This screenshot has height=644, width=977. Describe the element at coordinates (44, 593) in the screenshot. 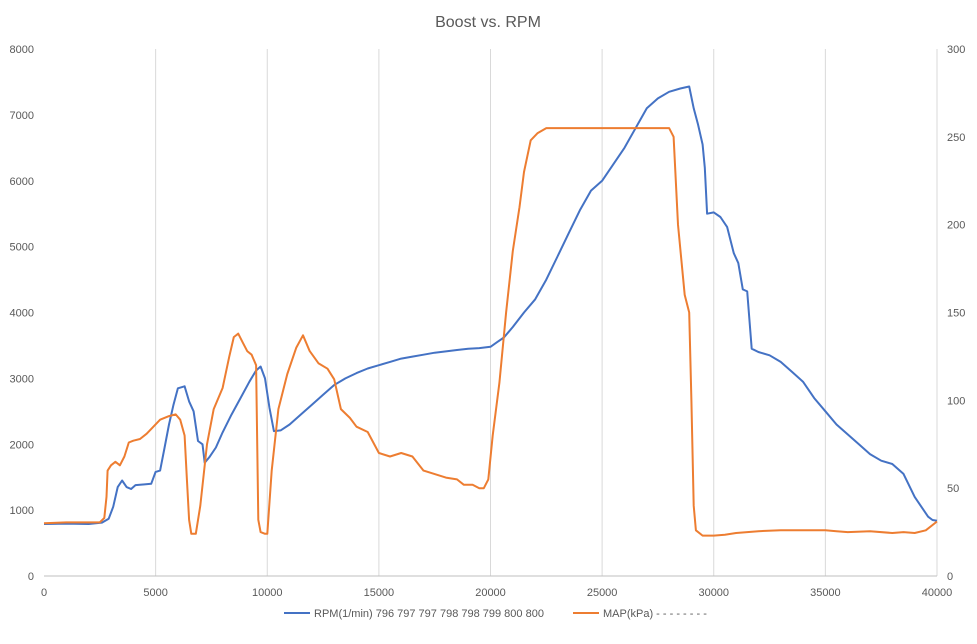

I see `x-tick-label: 0` at that location.